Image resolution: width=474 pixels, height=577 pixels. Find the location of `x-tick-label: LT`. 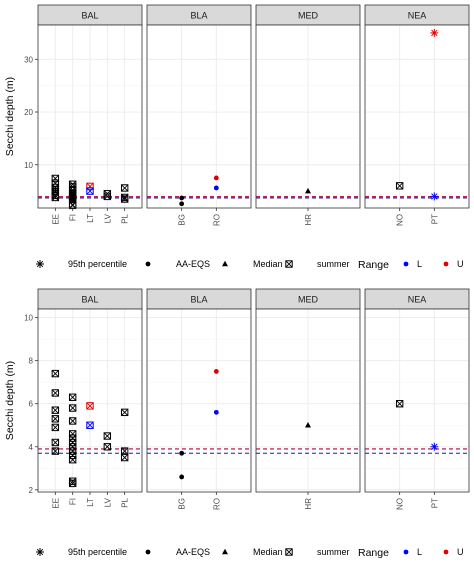

x-tick-label: LT is located at coordinates (90, 218).